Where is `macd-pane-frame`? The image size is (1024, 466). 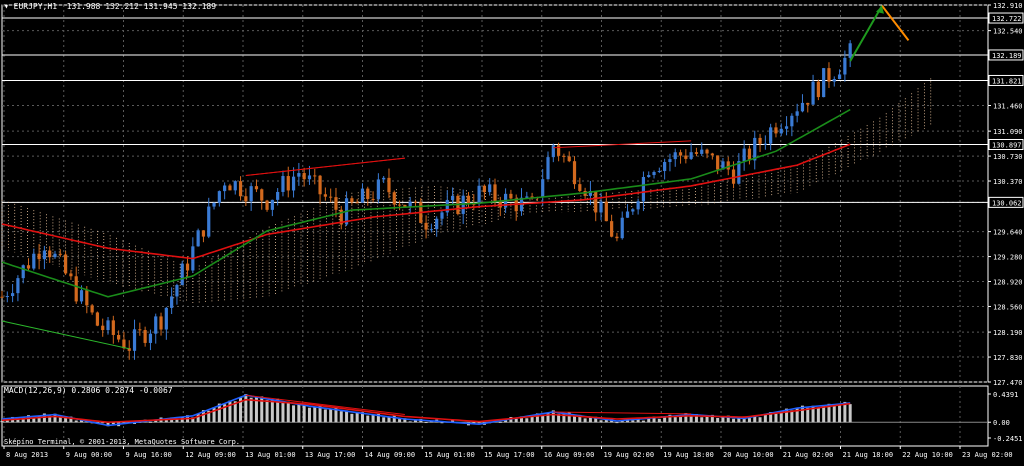 macd-pane-frame is located at coordinates (495, 416).